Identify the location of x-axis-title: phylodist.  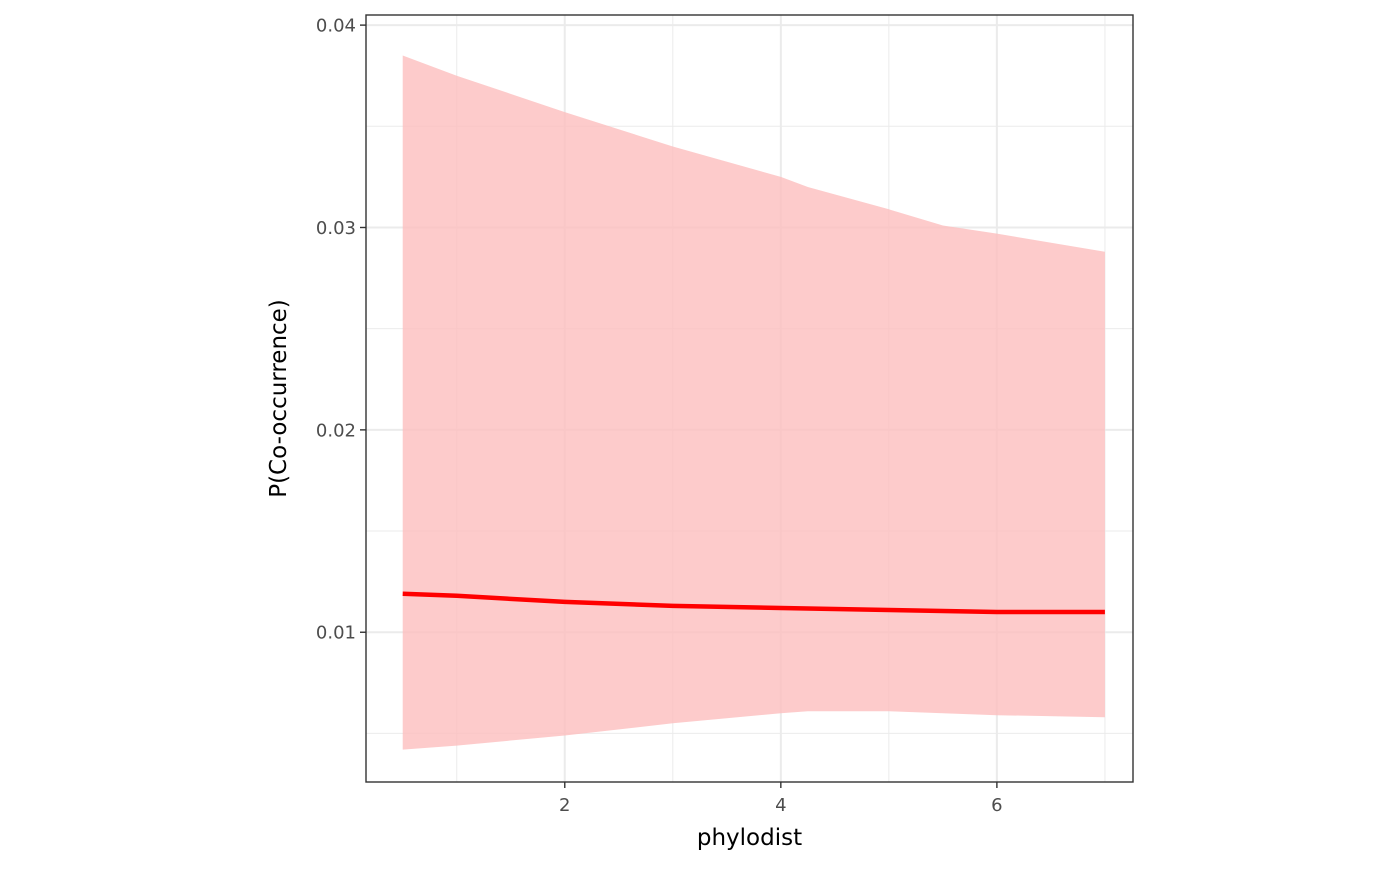
(749, 838).